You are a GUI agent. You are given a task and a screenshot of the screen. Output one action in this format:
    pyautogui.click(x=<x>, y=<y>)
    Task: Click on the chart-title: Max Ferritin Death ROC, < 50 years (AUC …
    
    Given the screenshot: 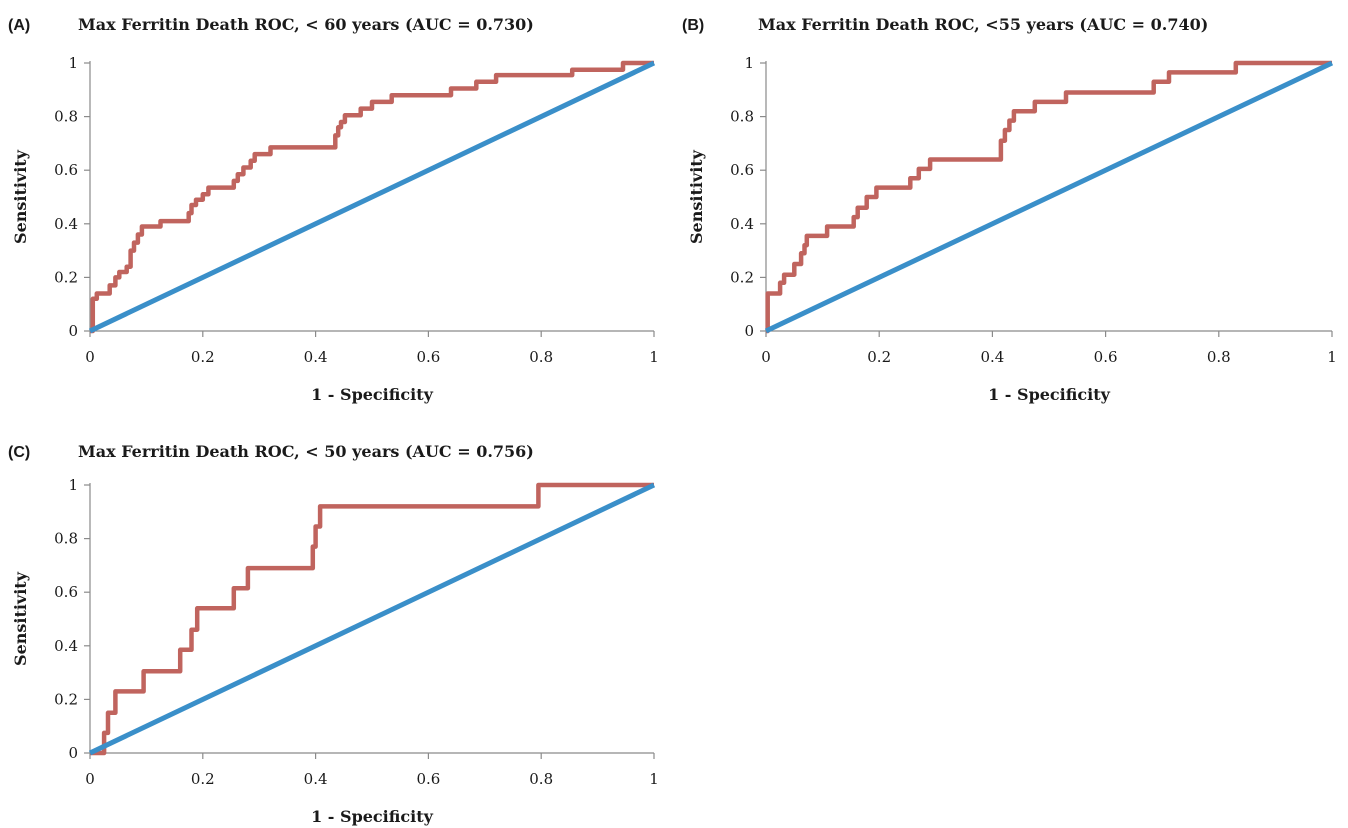 What is the action you would take?
    pyautogui.click(x=306, y=451)
    